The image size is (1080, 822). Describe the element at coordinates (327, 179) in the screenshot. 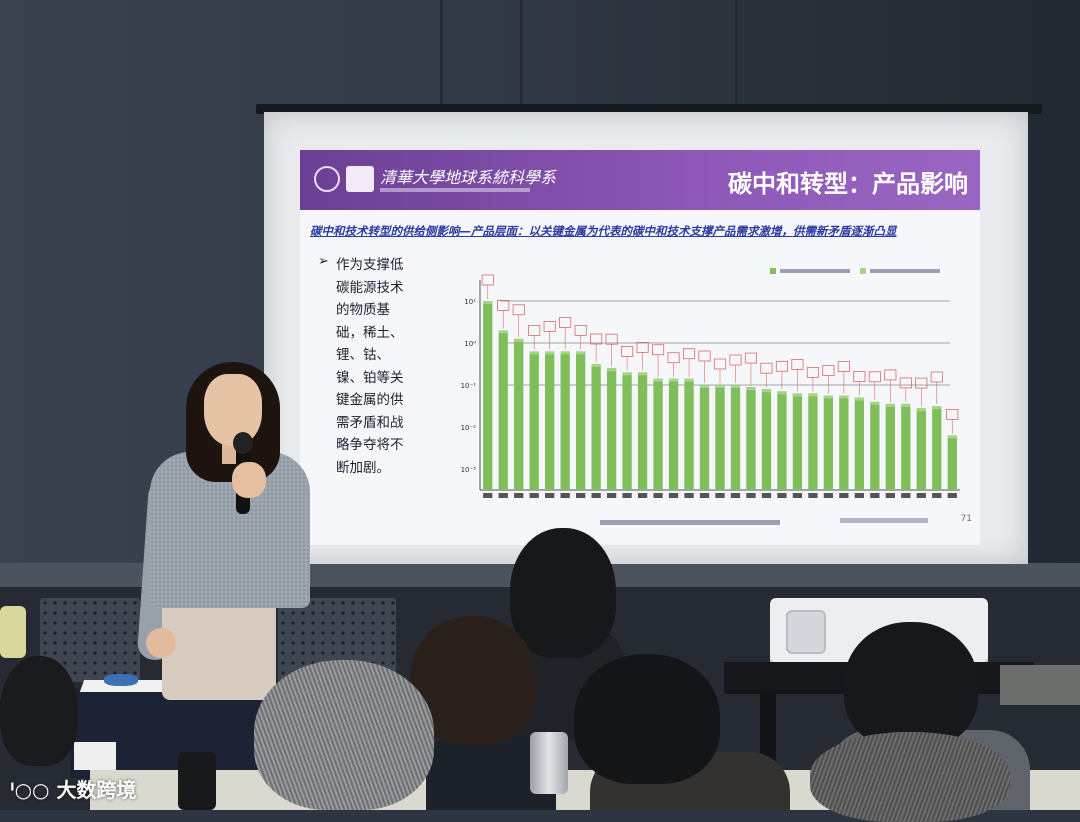

I see `university-seal-icon` at that location.